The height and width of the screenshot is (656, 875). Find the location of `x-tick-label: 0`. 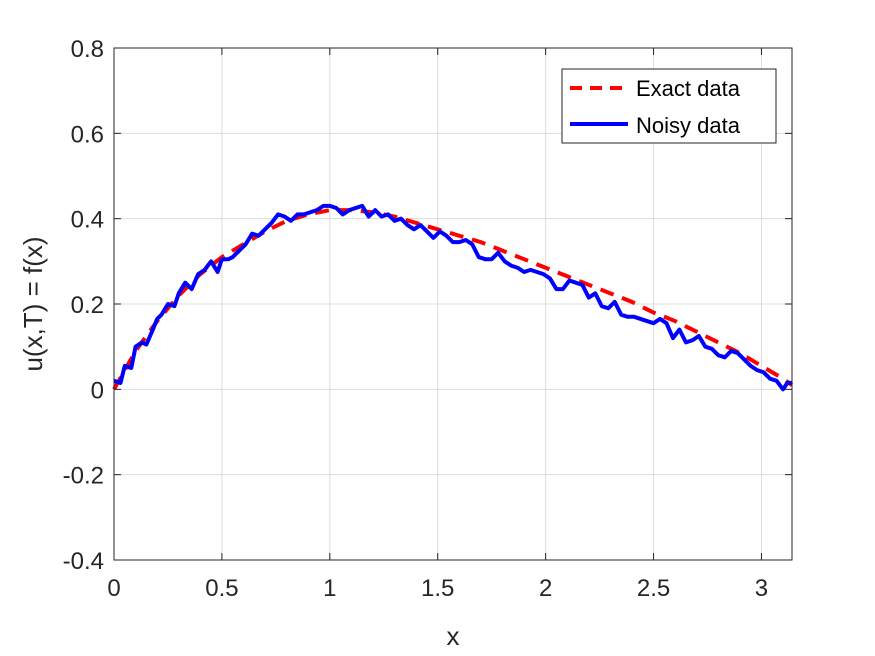

x-tick-label: 0 is located at coordinates (113, 588).